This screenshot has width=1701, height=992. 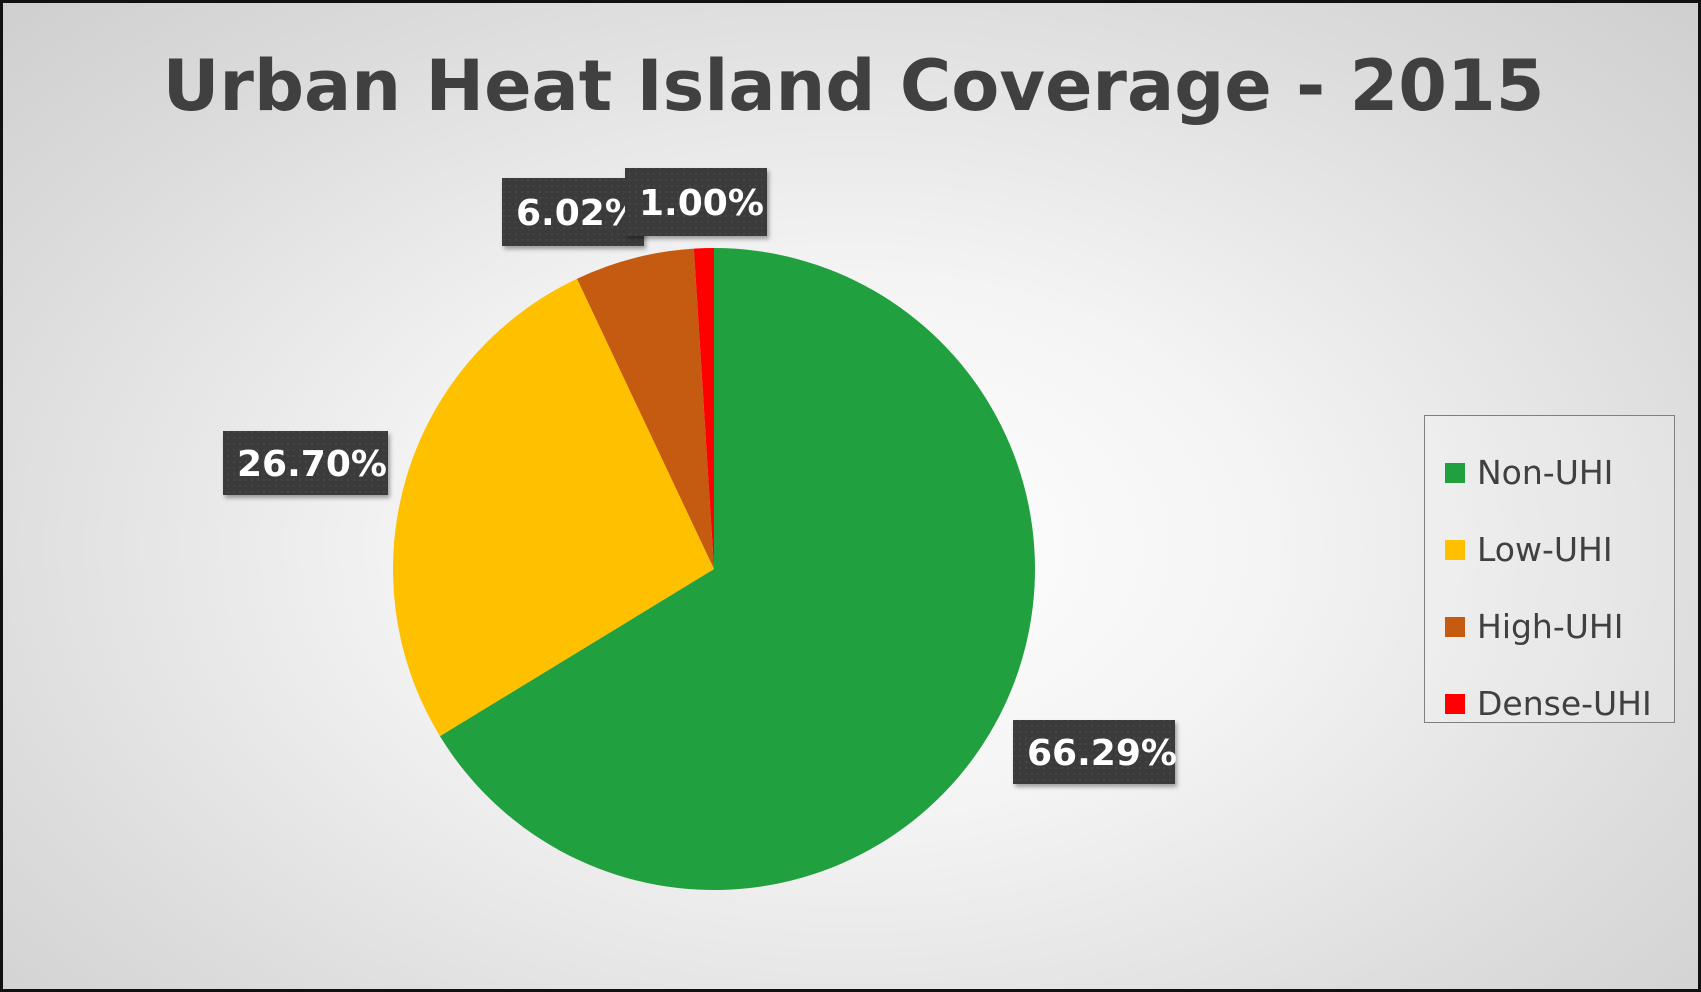 I want to click on data-label-text: 66.29%, so click(x=1102, y=753).